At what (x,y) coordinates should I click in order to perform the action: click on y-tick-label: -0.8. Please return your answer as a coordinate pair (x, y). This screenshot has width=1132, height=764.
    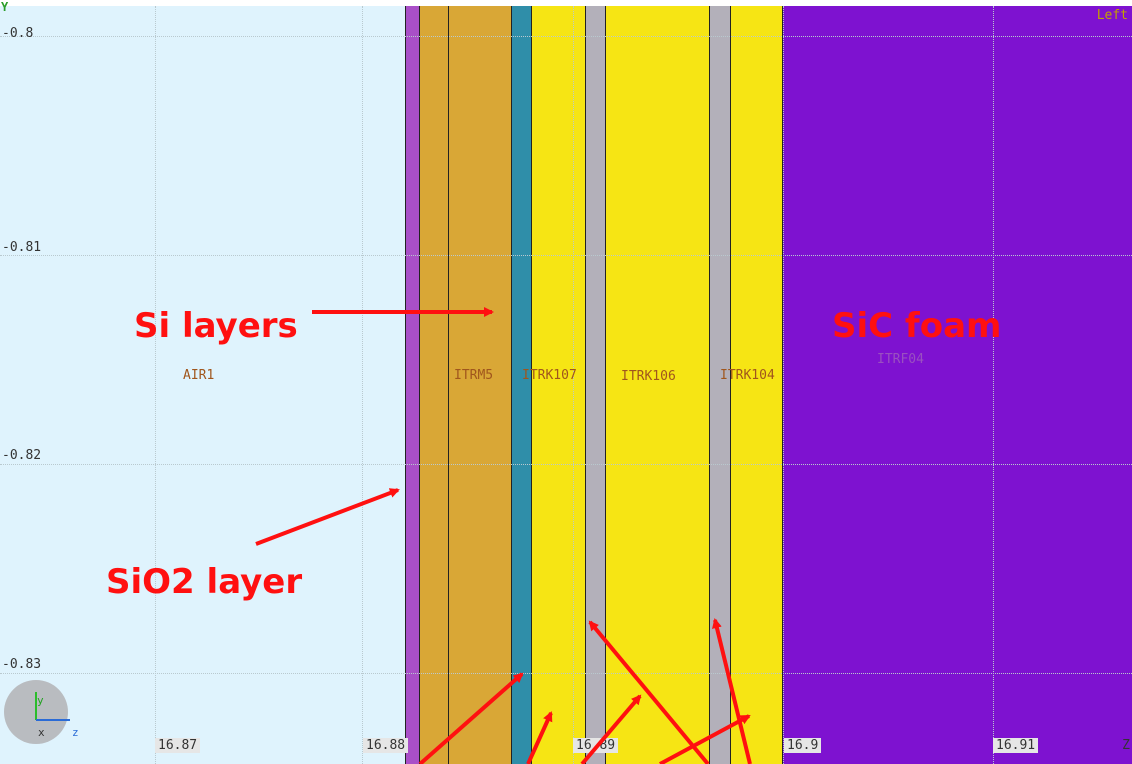
    Looking at the image, I should click on (18, 33).